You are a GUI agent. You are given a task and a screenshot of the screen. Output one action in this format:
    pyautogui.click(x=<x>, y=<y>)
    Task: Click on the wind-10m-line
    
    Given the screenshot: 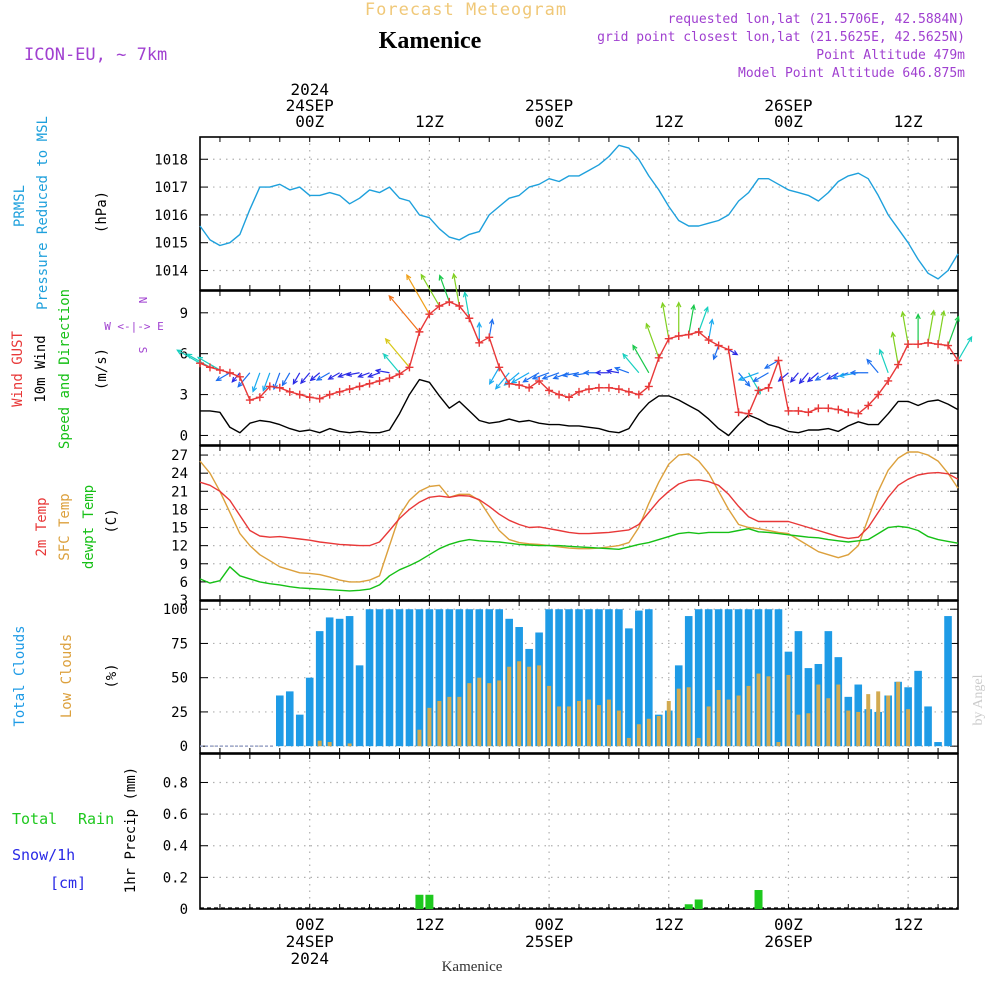 What is the action you would take?
    pyautogui.click(x=579, y=407)
    